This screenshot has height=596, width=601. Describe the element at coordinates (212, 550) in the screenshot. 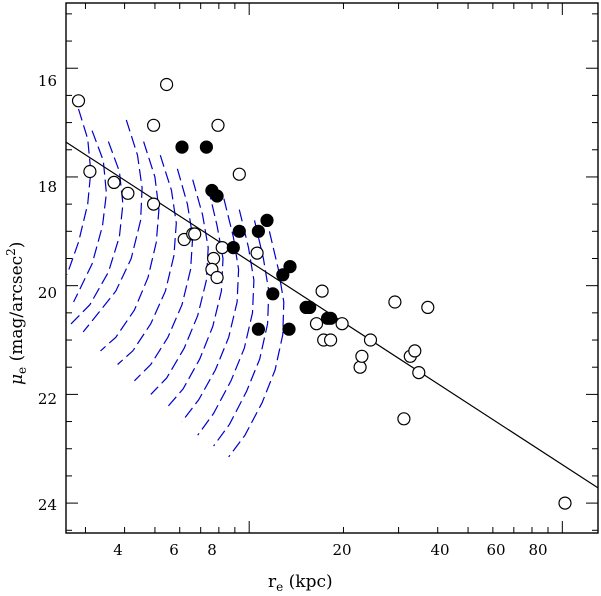

I see `x-tick-label: 8` at that location.